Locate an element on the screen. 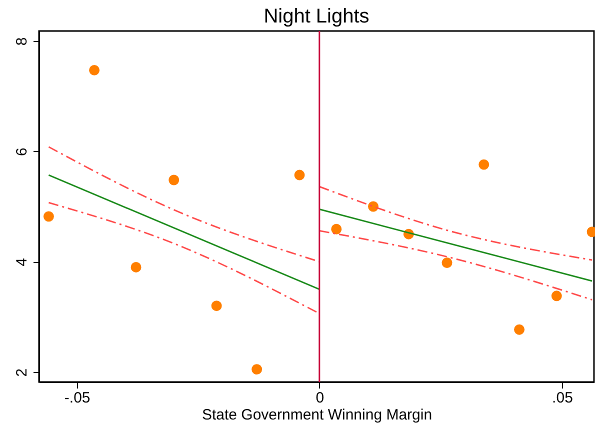 The image size is (595, 427). x-tick-label: .05 is located at coordinates (562, 398).